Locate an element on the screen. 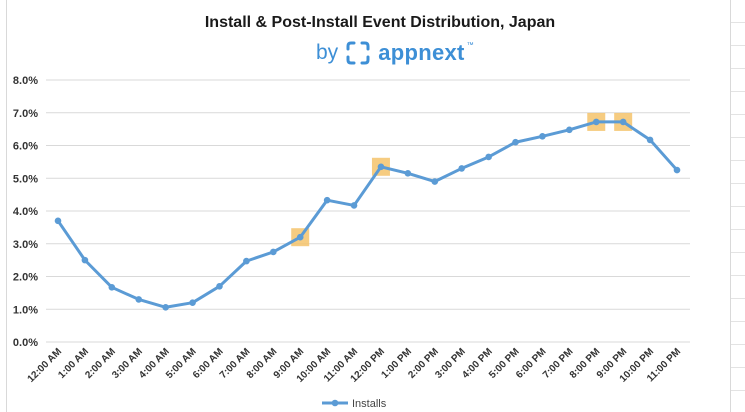 This screenshot has height=412, width=745. y-tick-label: 7.0% is located at coordinates (25, 114).